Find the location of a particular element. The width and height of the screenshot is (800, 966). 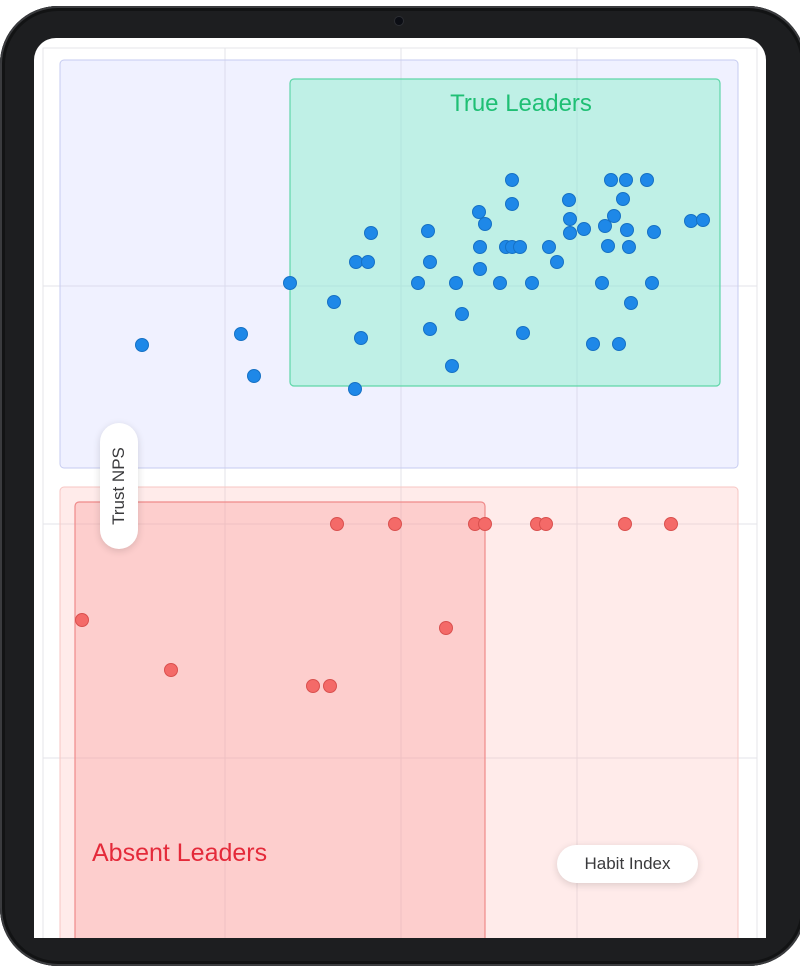

y-axis-label-pill: Trust NPS is located at coordinates (119, 486).